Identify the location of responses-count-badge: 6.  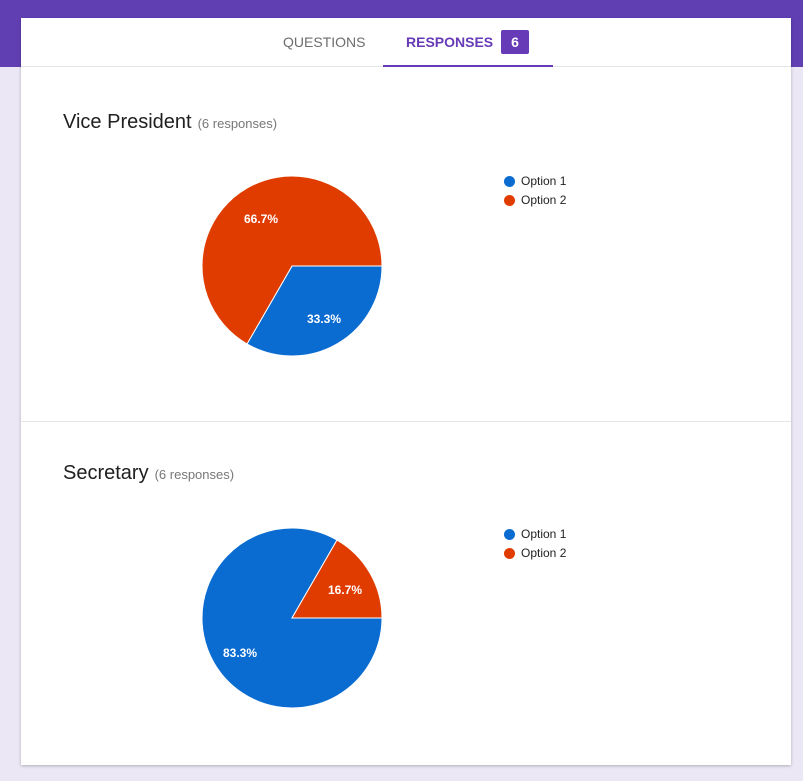
(515, 42).